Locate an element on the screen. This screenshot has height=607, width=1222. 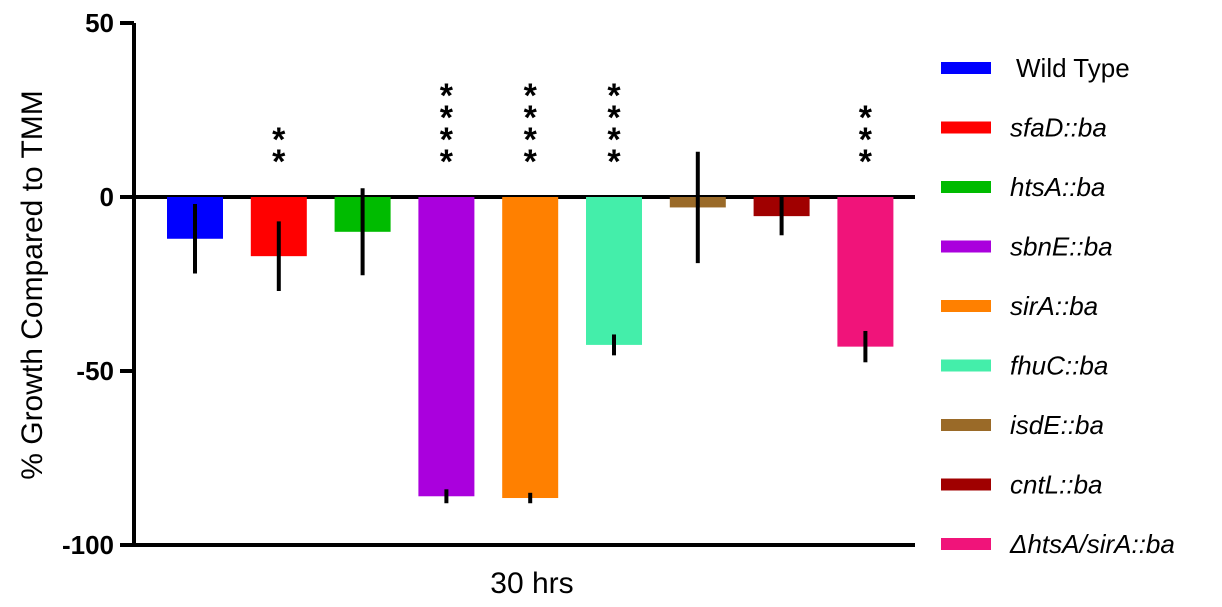
legend-label: sbnE::ba is located at coordinates (1061, 247).